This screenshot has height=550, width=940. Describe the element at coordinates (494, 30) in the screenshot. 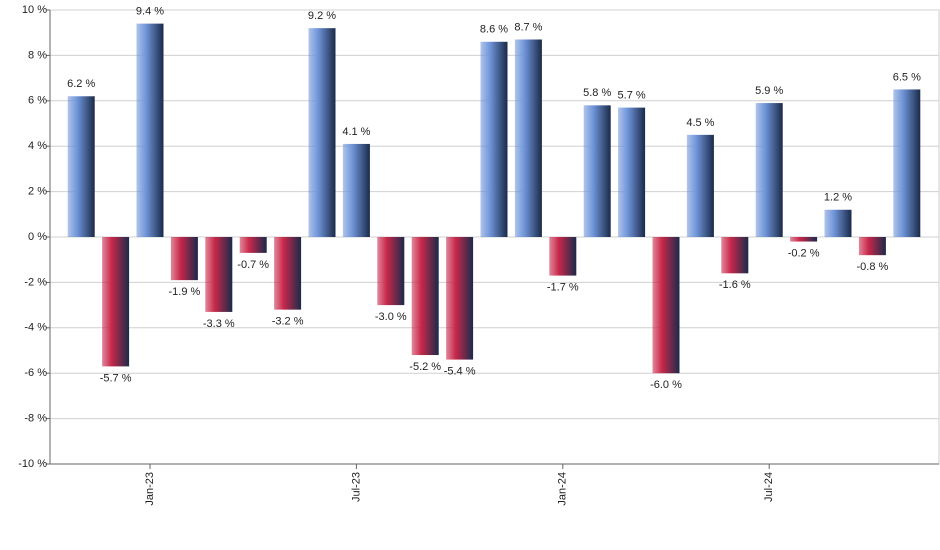

I see `value-label: 8.6 %` at that location.